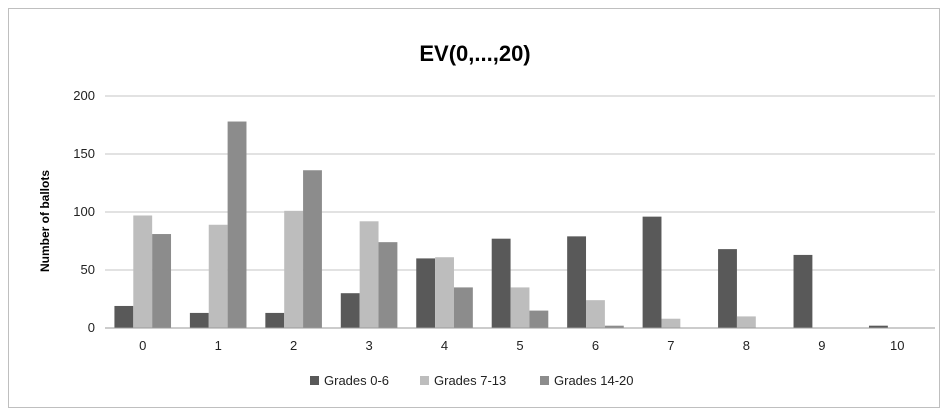  Describe the element at coordinates (821, 345) in the screenshot. I see `x-tick-label: 9` at that location.